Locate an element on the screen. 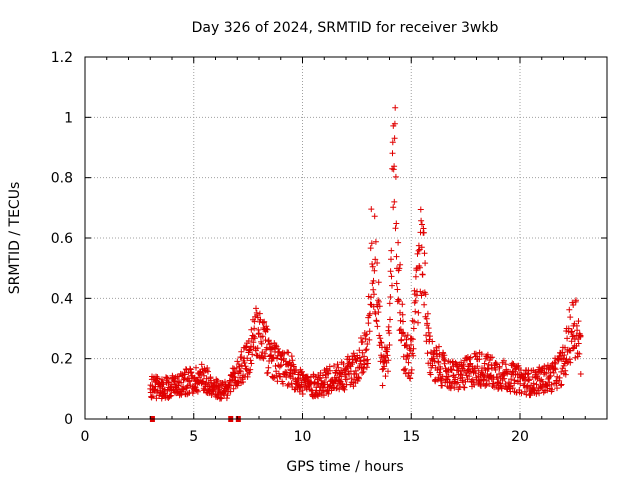 This screenshot has width=640, height=480. x-tick-label: 10 is located at coordinates (303, 437).